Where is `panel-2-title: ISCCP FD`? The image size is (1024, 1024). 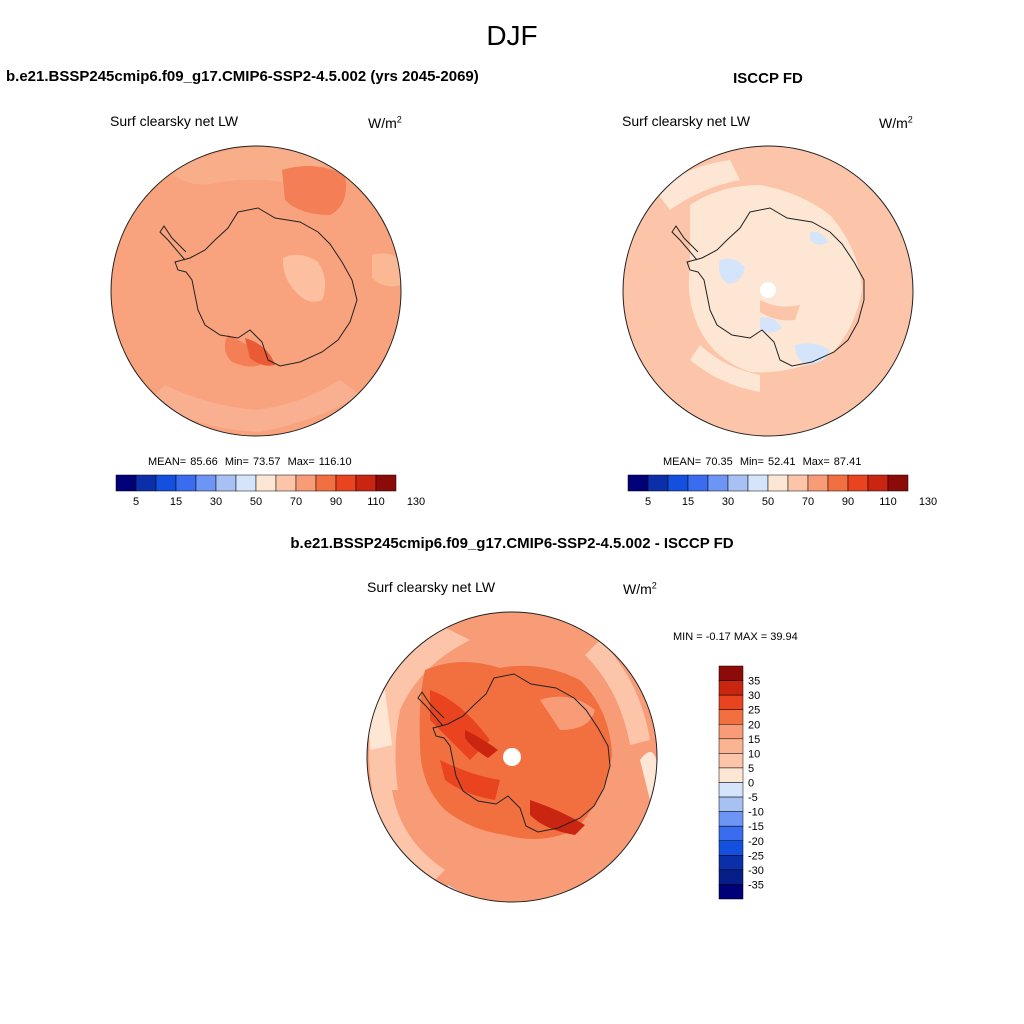
panel-2-title: ISCCP FD is located at coordinates (768, 78).